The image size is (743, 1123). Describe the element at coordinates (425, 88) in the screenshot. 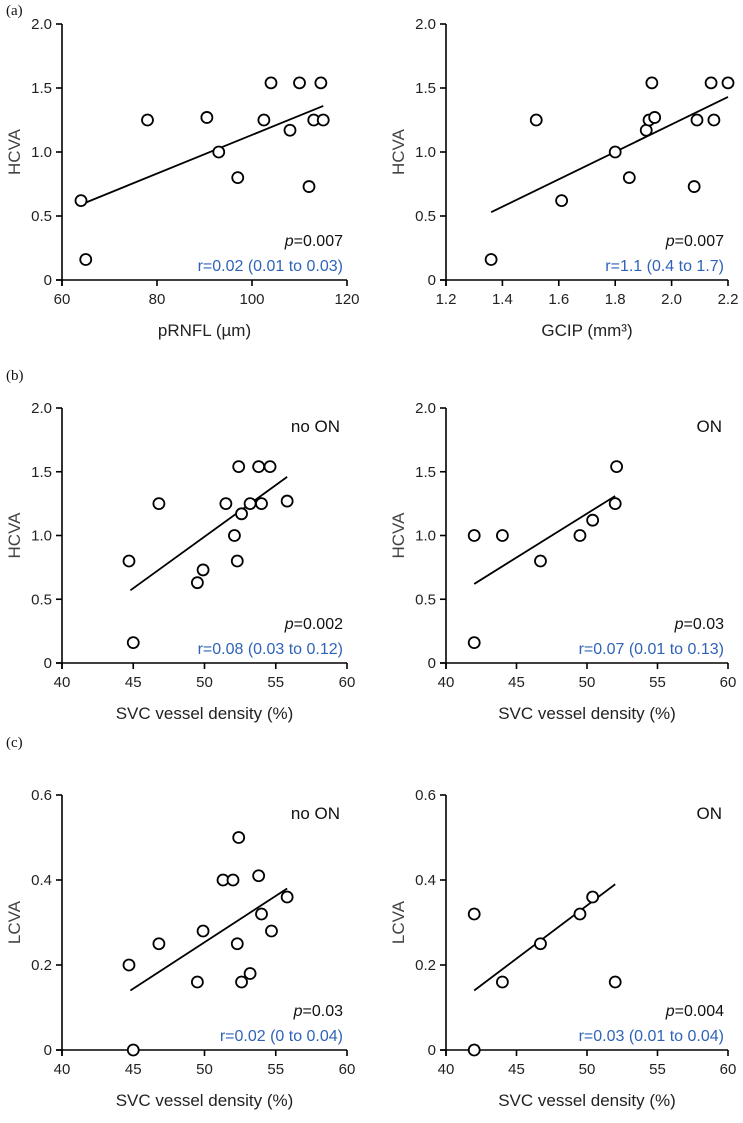

I see `y-tick-label: 1.5` at that location.